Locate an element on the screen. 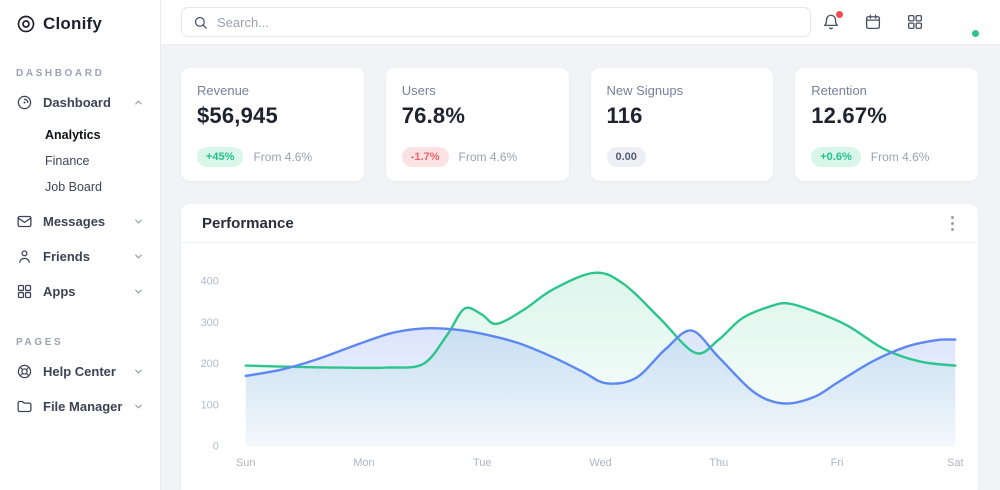  calendar-icon is located at coordinates (873, 22).